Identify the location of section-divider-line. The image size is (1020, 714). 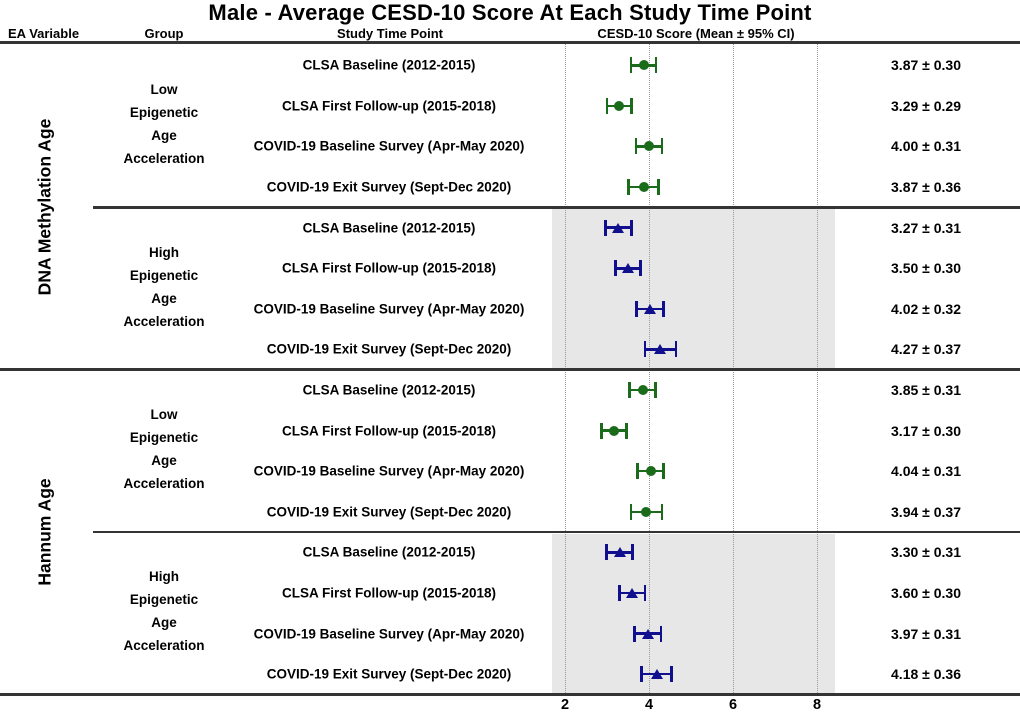
(510, 370).